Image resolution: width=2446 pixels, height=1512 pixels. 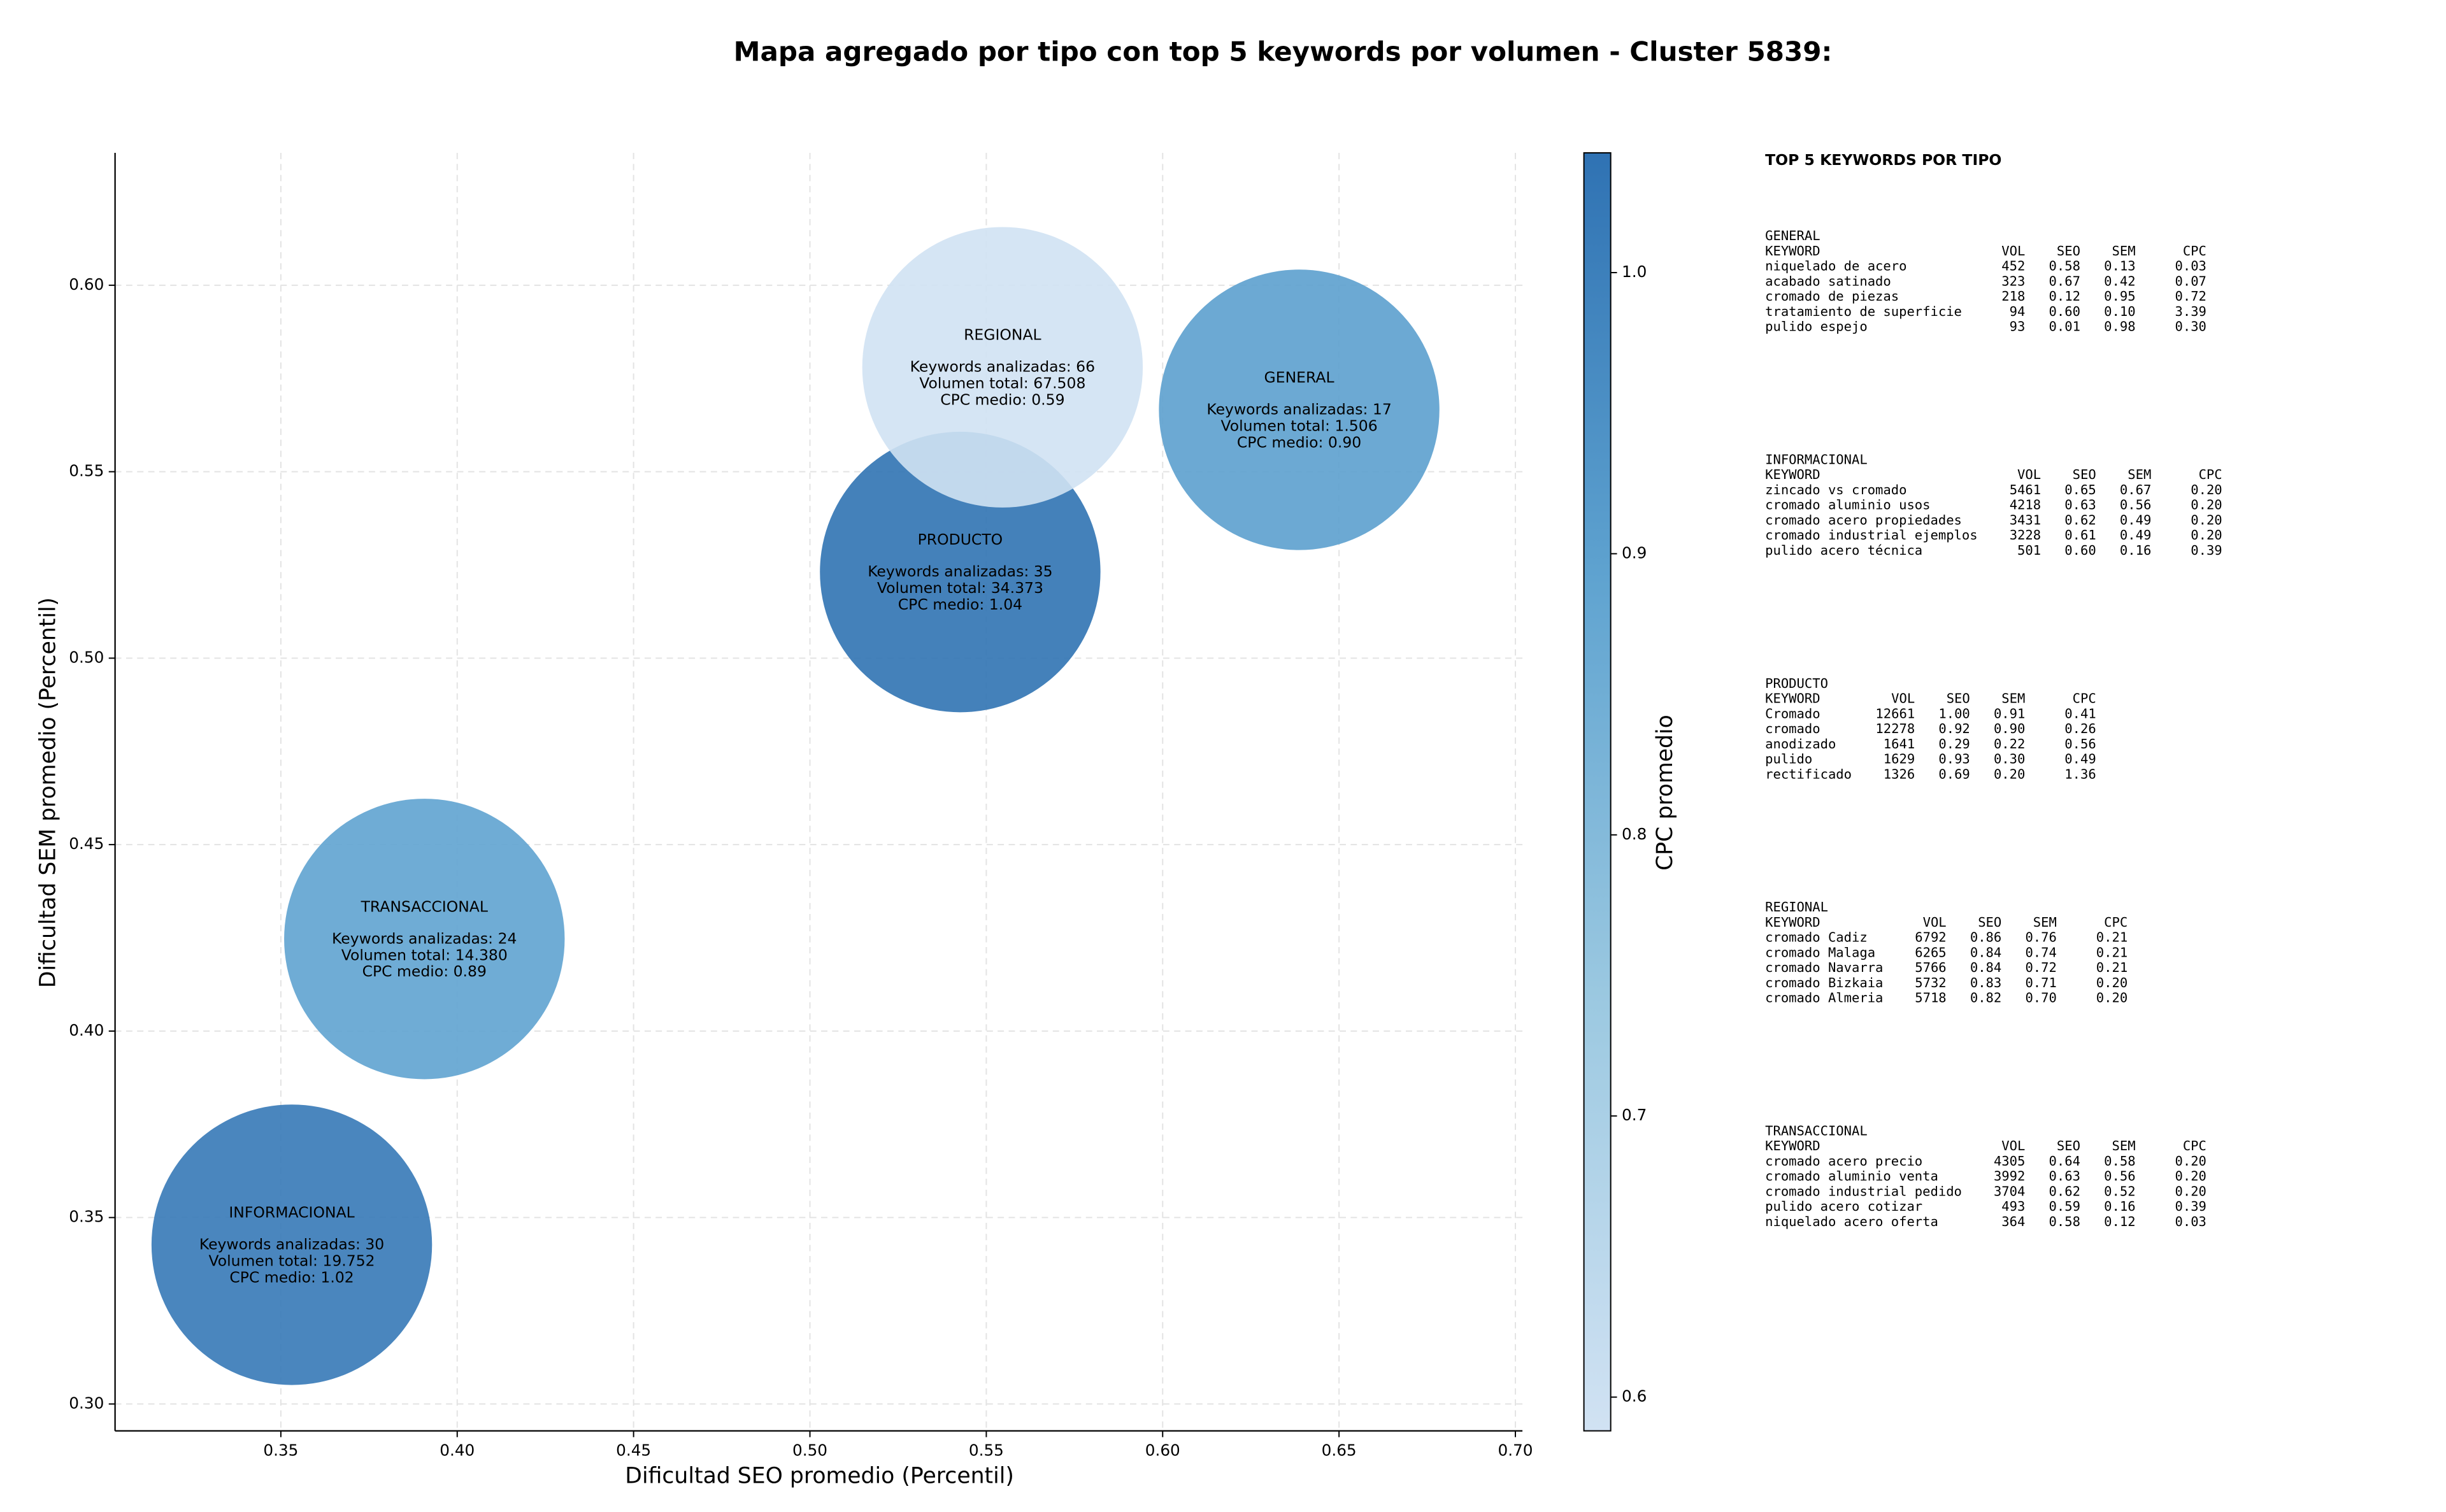 I want to click on group-name: INFORMACIONAL, so click(x=1817, y=459).